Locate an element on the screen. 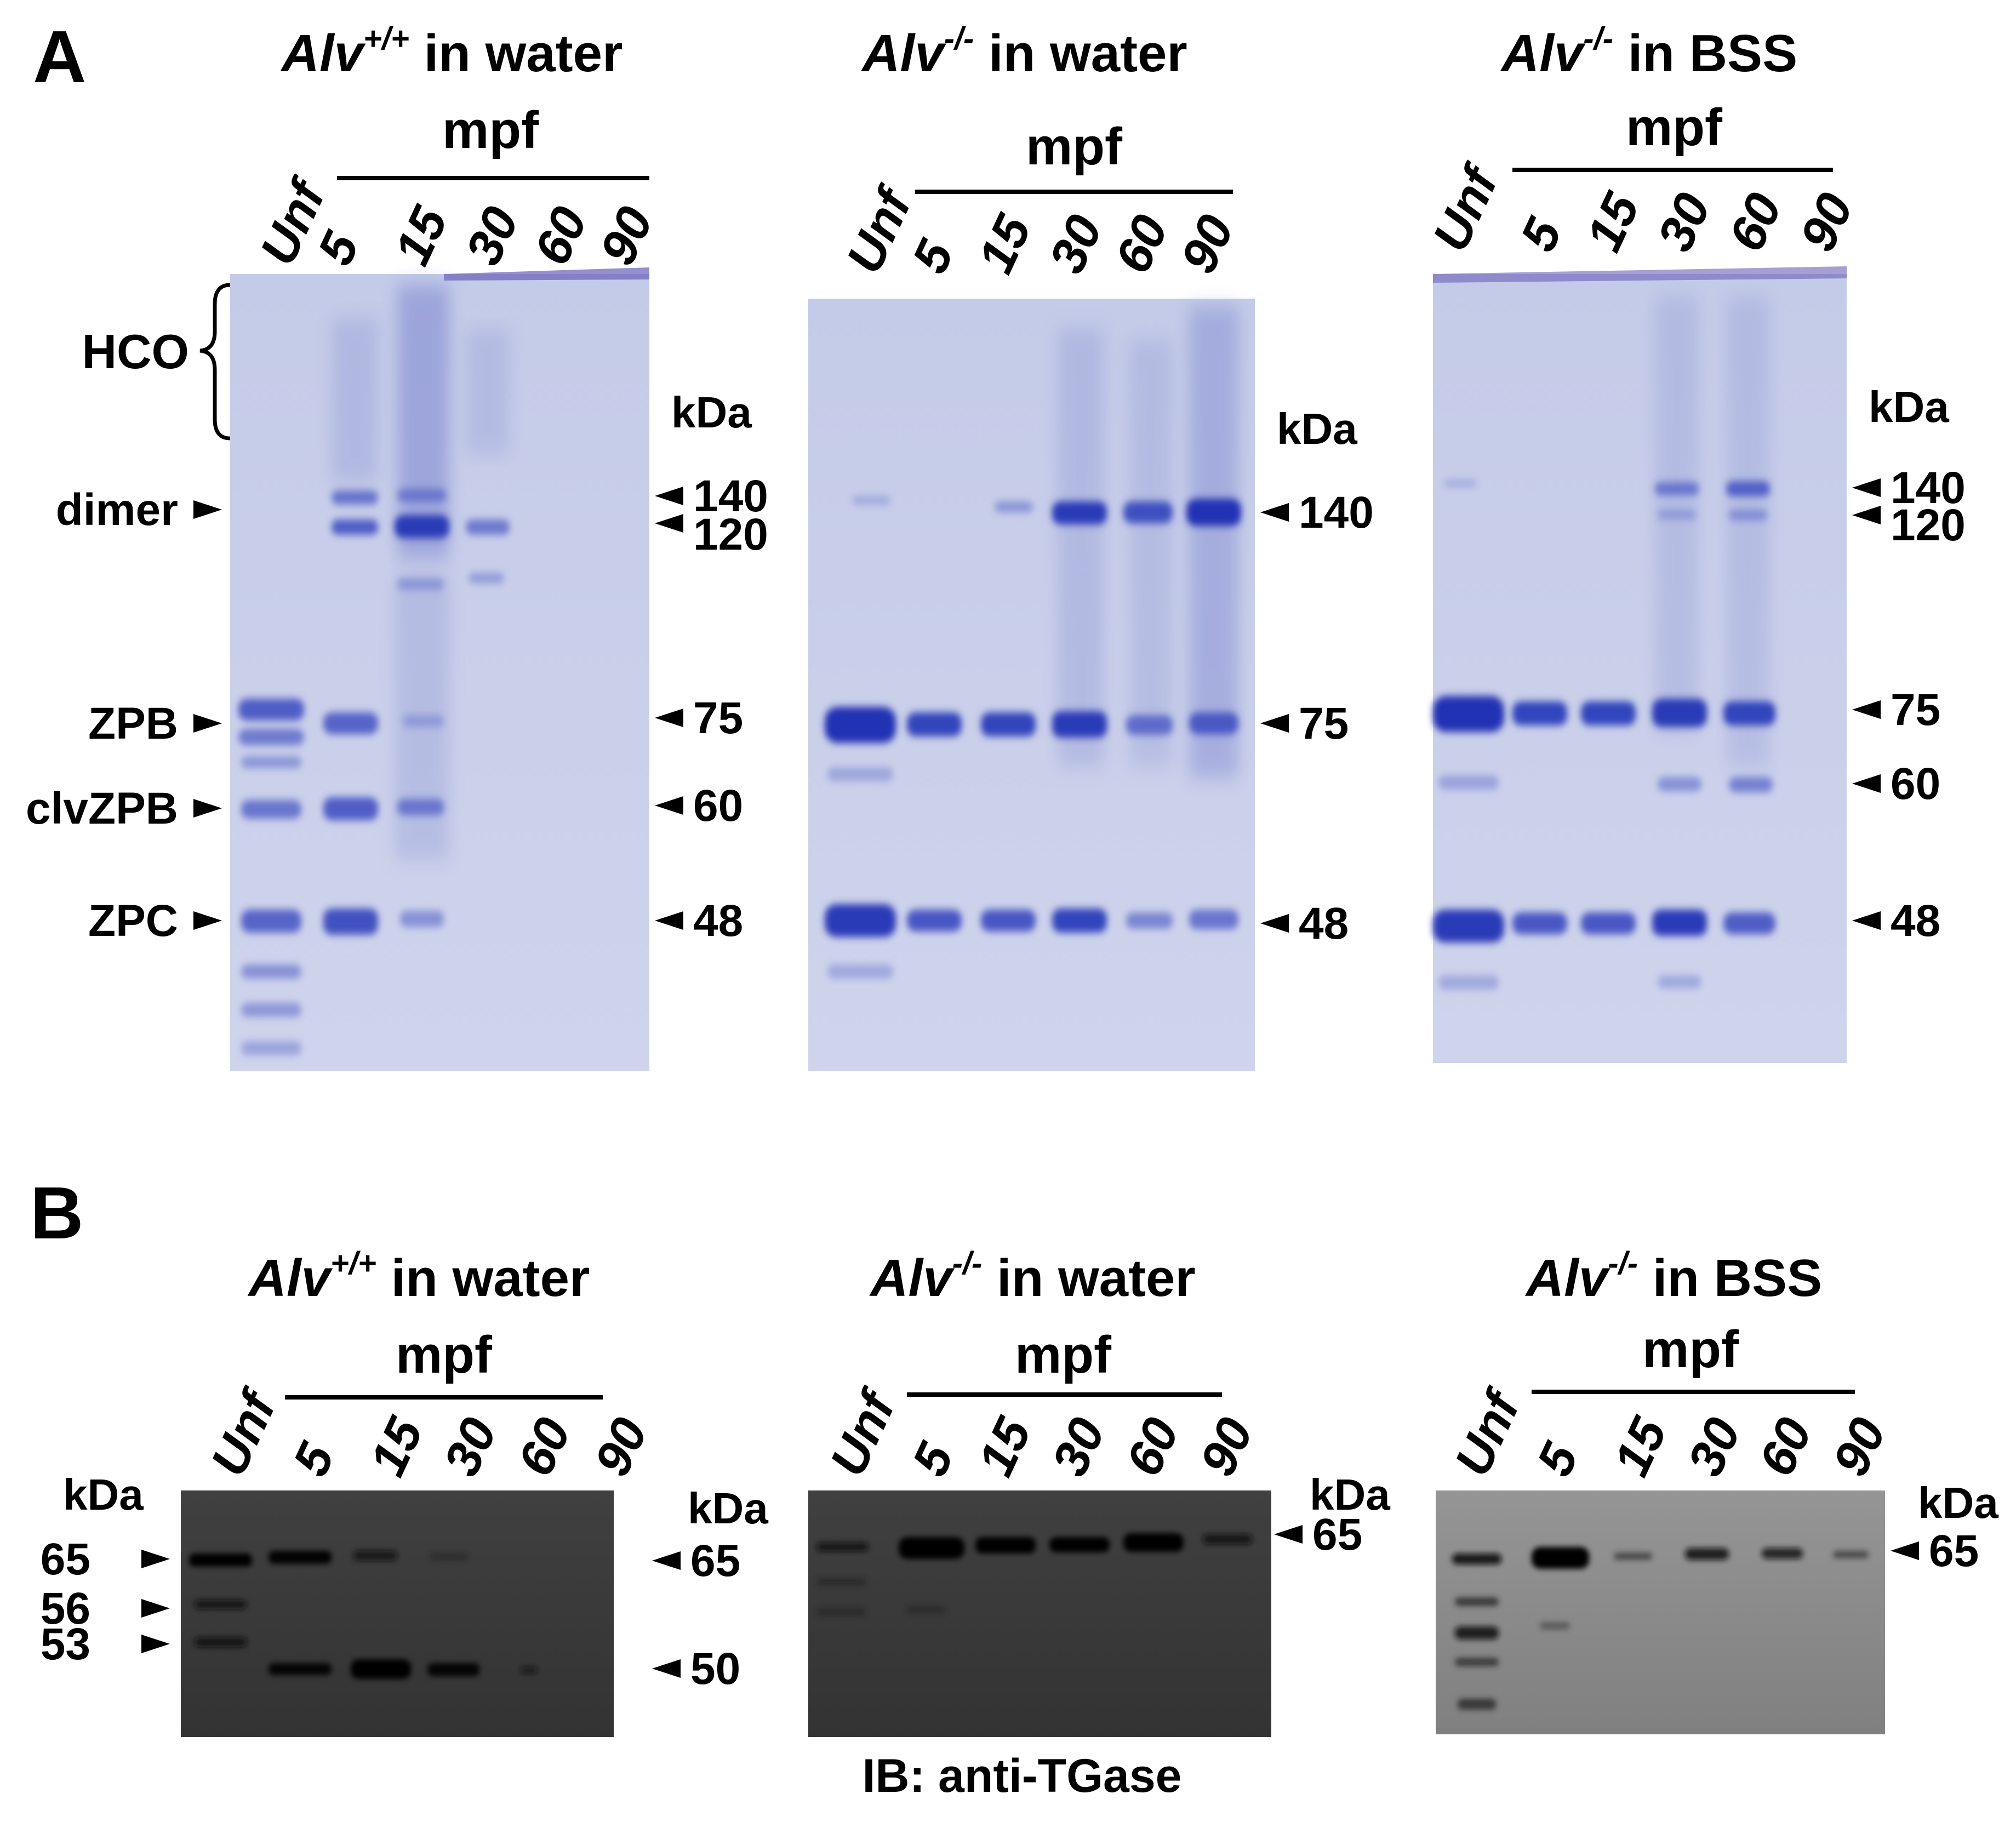  gel-a2-genotype: Alv is located at coordinates (903, 53).